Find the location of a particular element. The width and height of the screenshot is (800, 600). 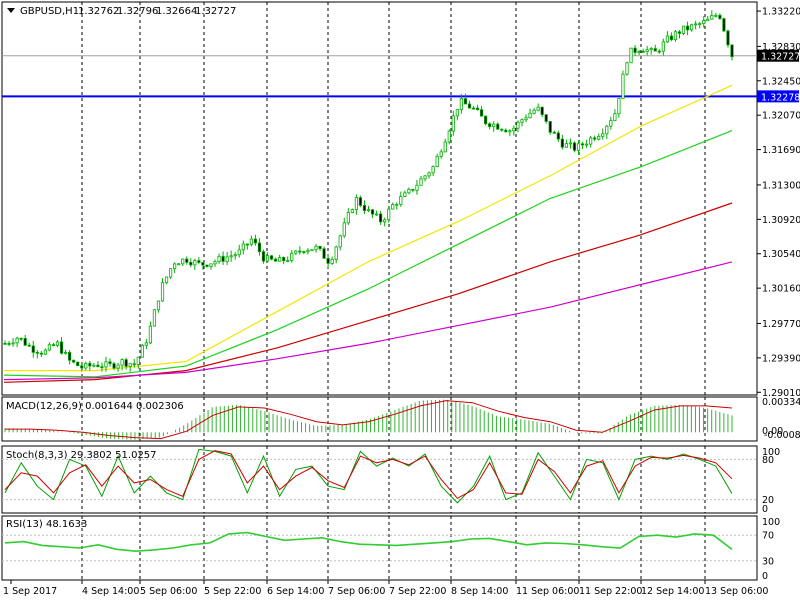

price-tick-label: 1.31300 is located at coordinates (781, 185).